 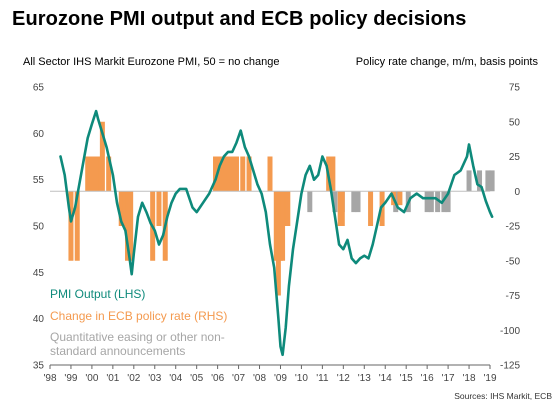 I want to click on x-tick-label: '01, so click(x=112, y=378).